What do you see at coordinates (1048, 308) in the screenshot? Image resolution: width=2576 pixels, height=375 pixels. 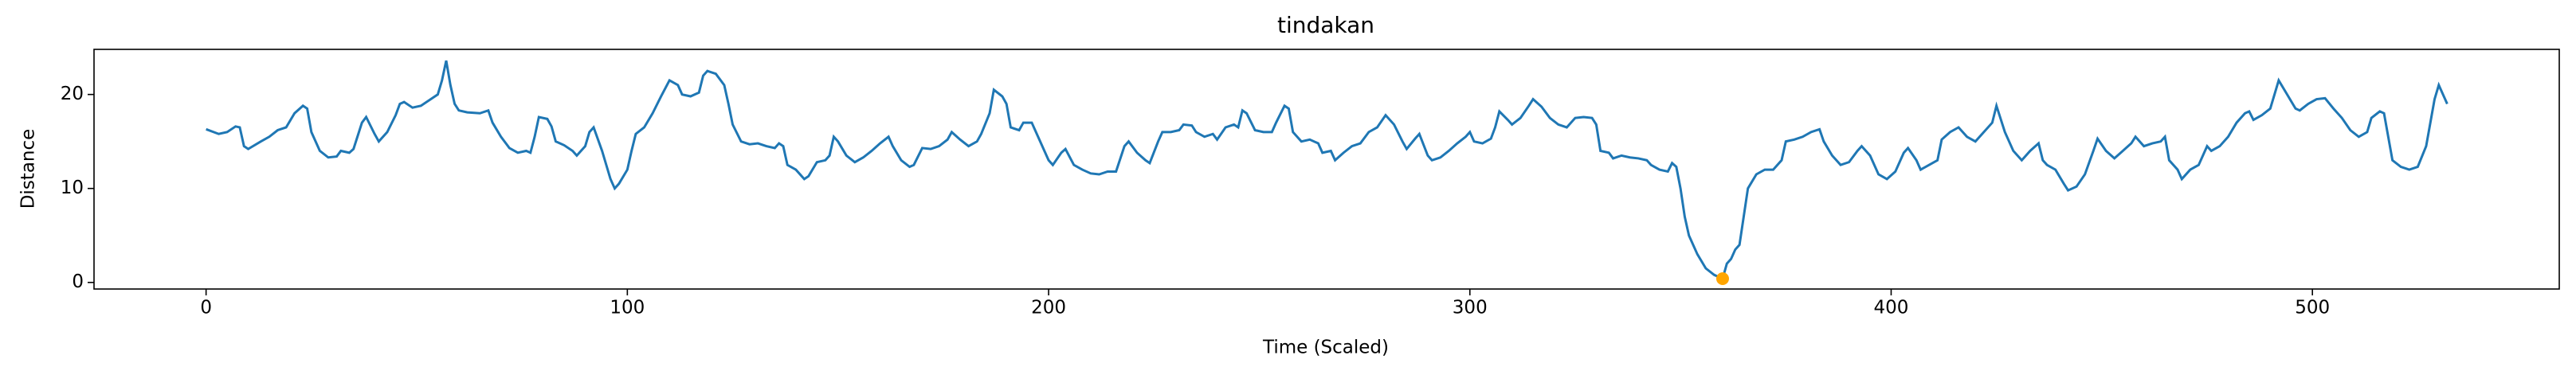 I see `x-tick-label: 200` at bounding box center [1048, 308].